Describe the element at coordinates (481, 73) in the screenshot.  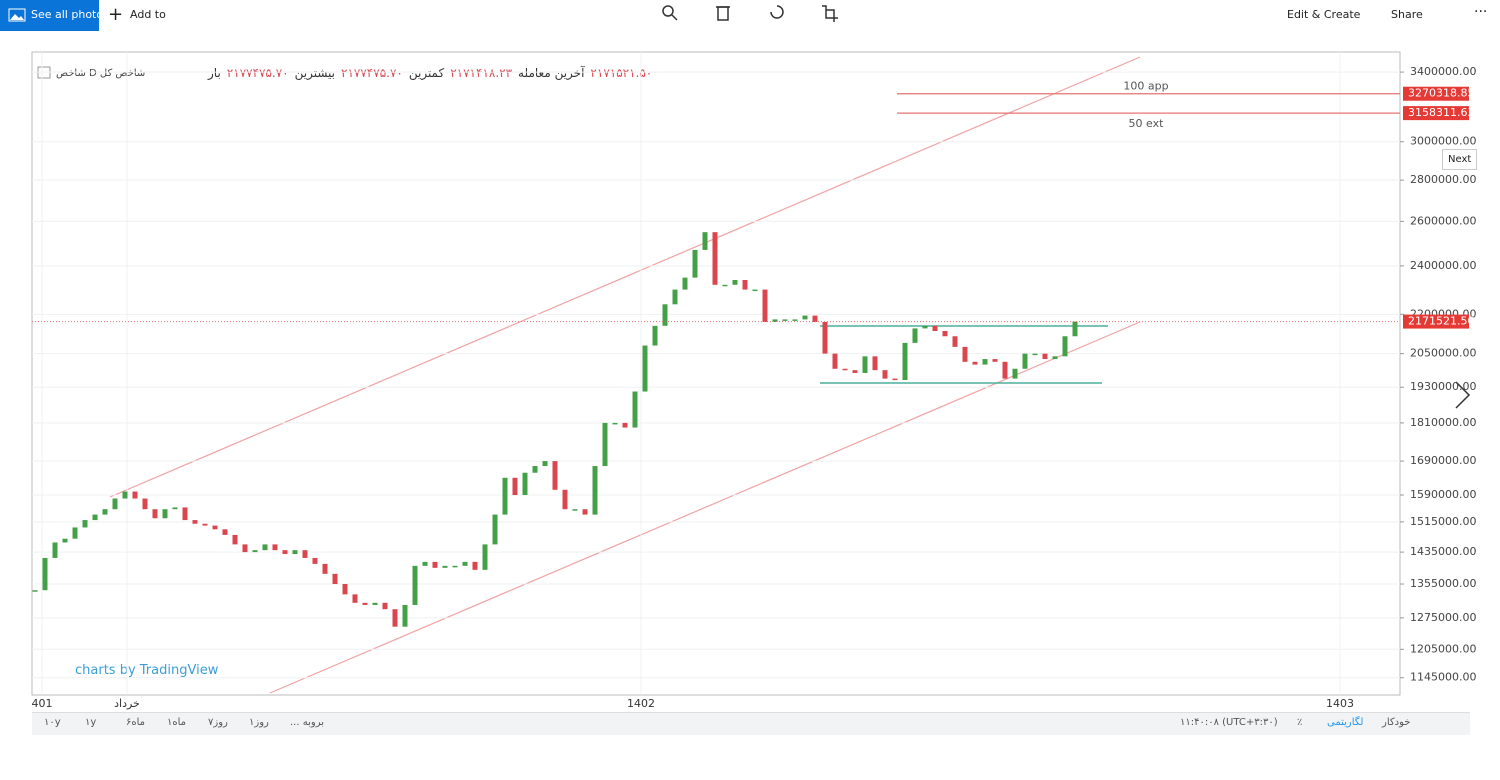
I see `legend-value: ۲۱۷۱۴۱۸.۲۳` at that location.